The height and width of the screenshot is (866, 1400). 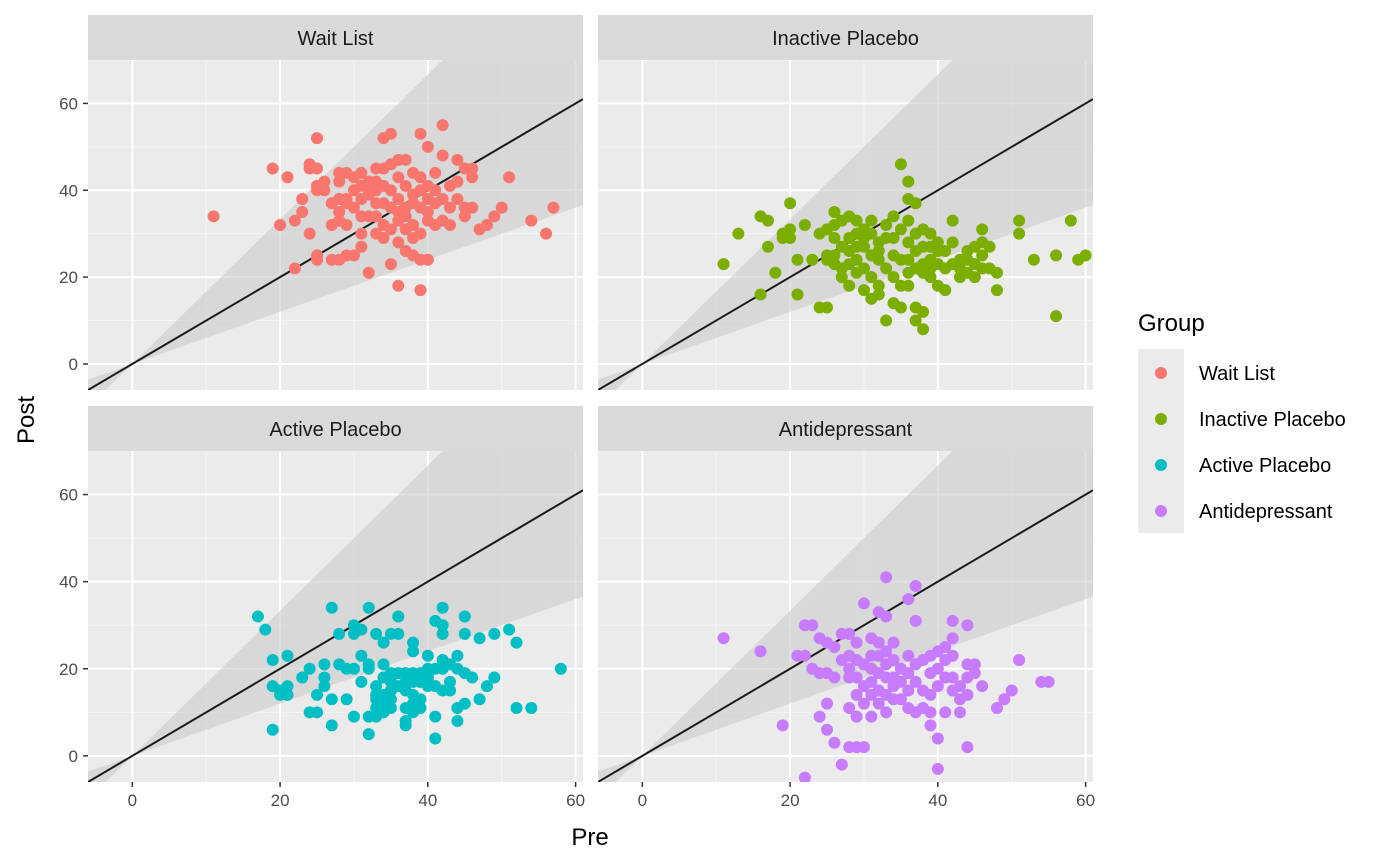 What do you see at coordinates (1161, 441) in the screenshot?
I see `legend-key-background` at bounding box center [1161, 441].